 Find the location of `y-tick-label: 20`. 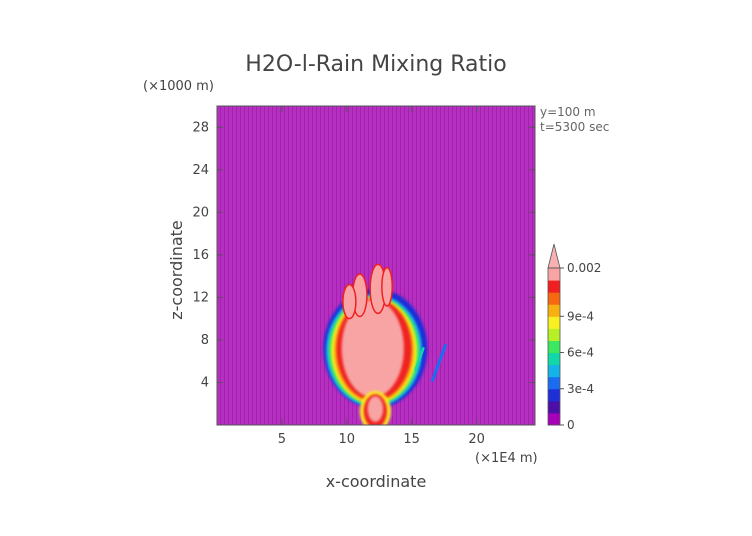

y-tick-label: 20 is located at coordinates (200, 212).